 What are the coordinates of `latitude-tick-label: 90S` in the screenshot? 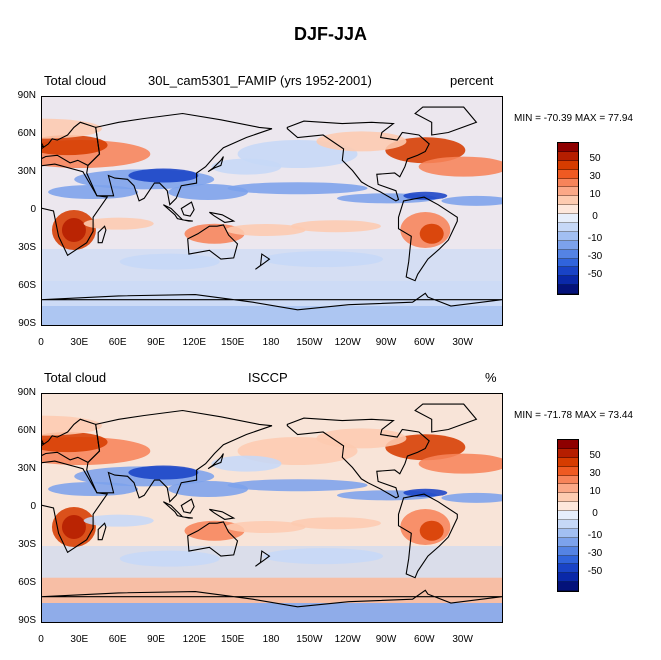 It's located at (27, 323).